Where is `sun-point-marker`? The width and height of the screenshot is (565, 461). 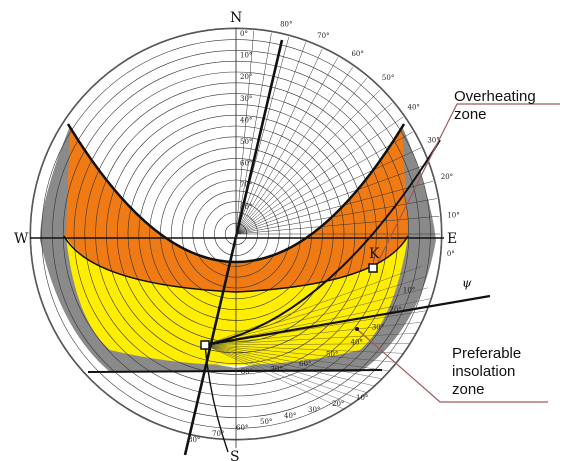 sun-point-marker is located at coordinates (205, 345).